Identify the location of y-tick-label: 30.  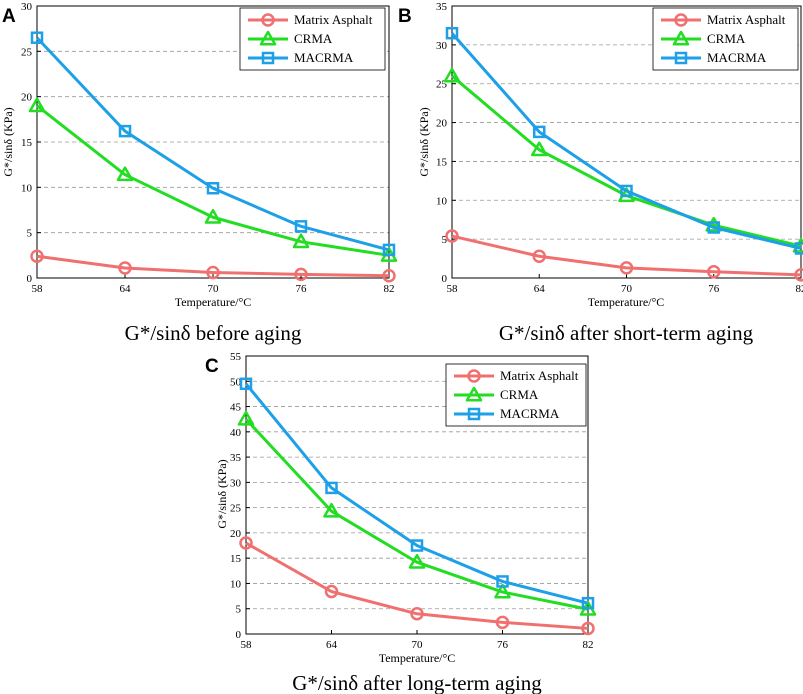
(236, 483).